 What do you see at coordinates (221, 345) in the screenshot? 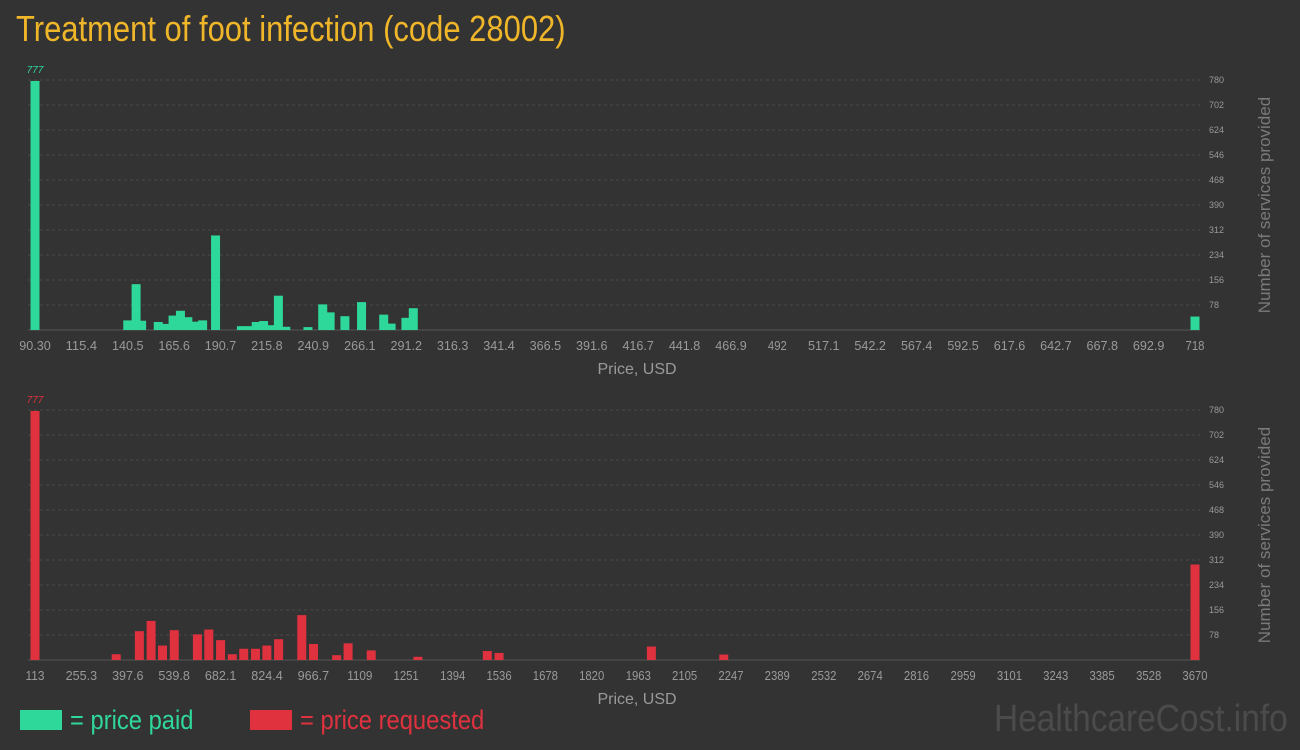
I see `x-tick-label: 190.7` at bounding box center [221, 345].